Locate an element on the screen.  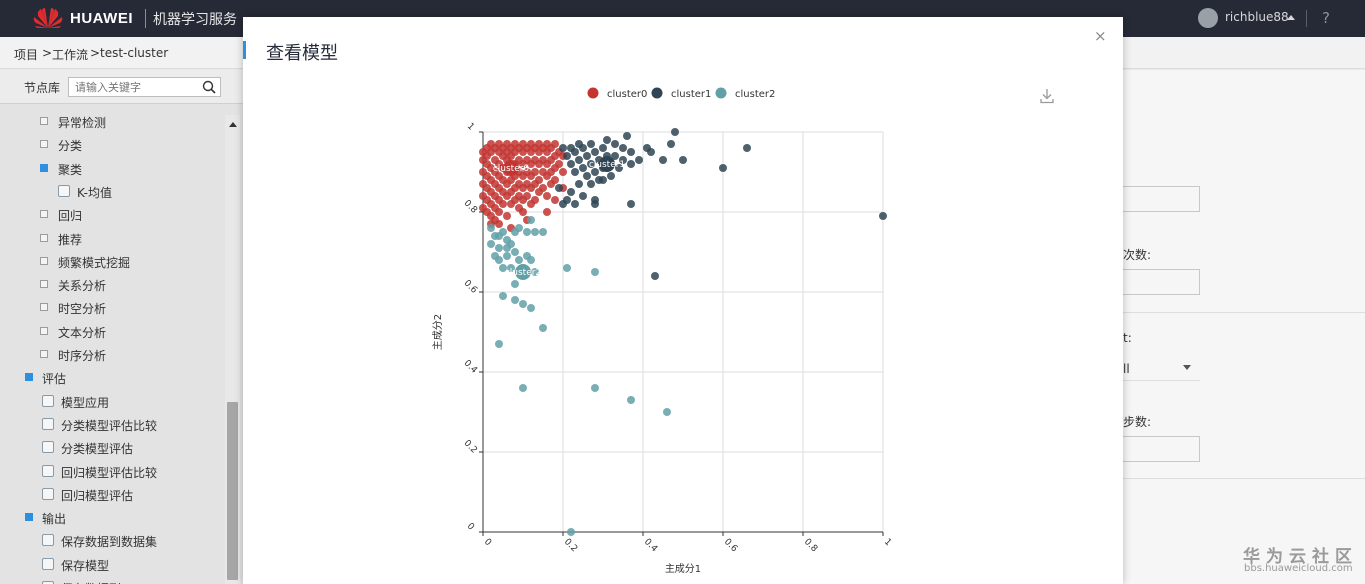
scroll-up-arrow-icon is located at coordinates (233, 124).